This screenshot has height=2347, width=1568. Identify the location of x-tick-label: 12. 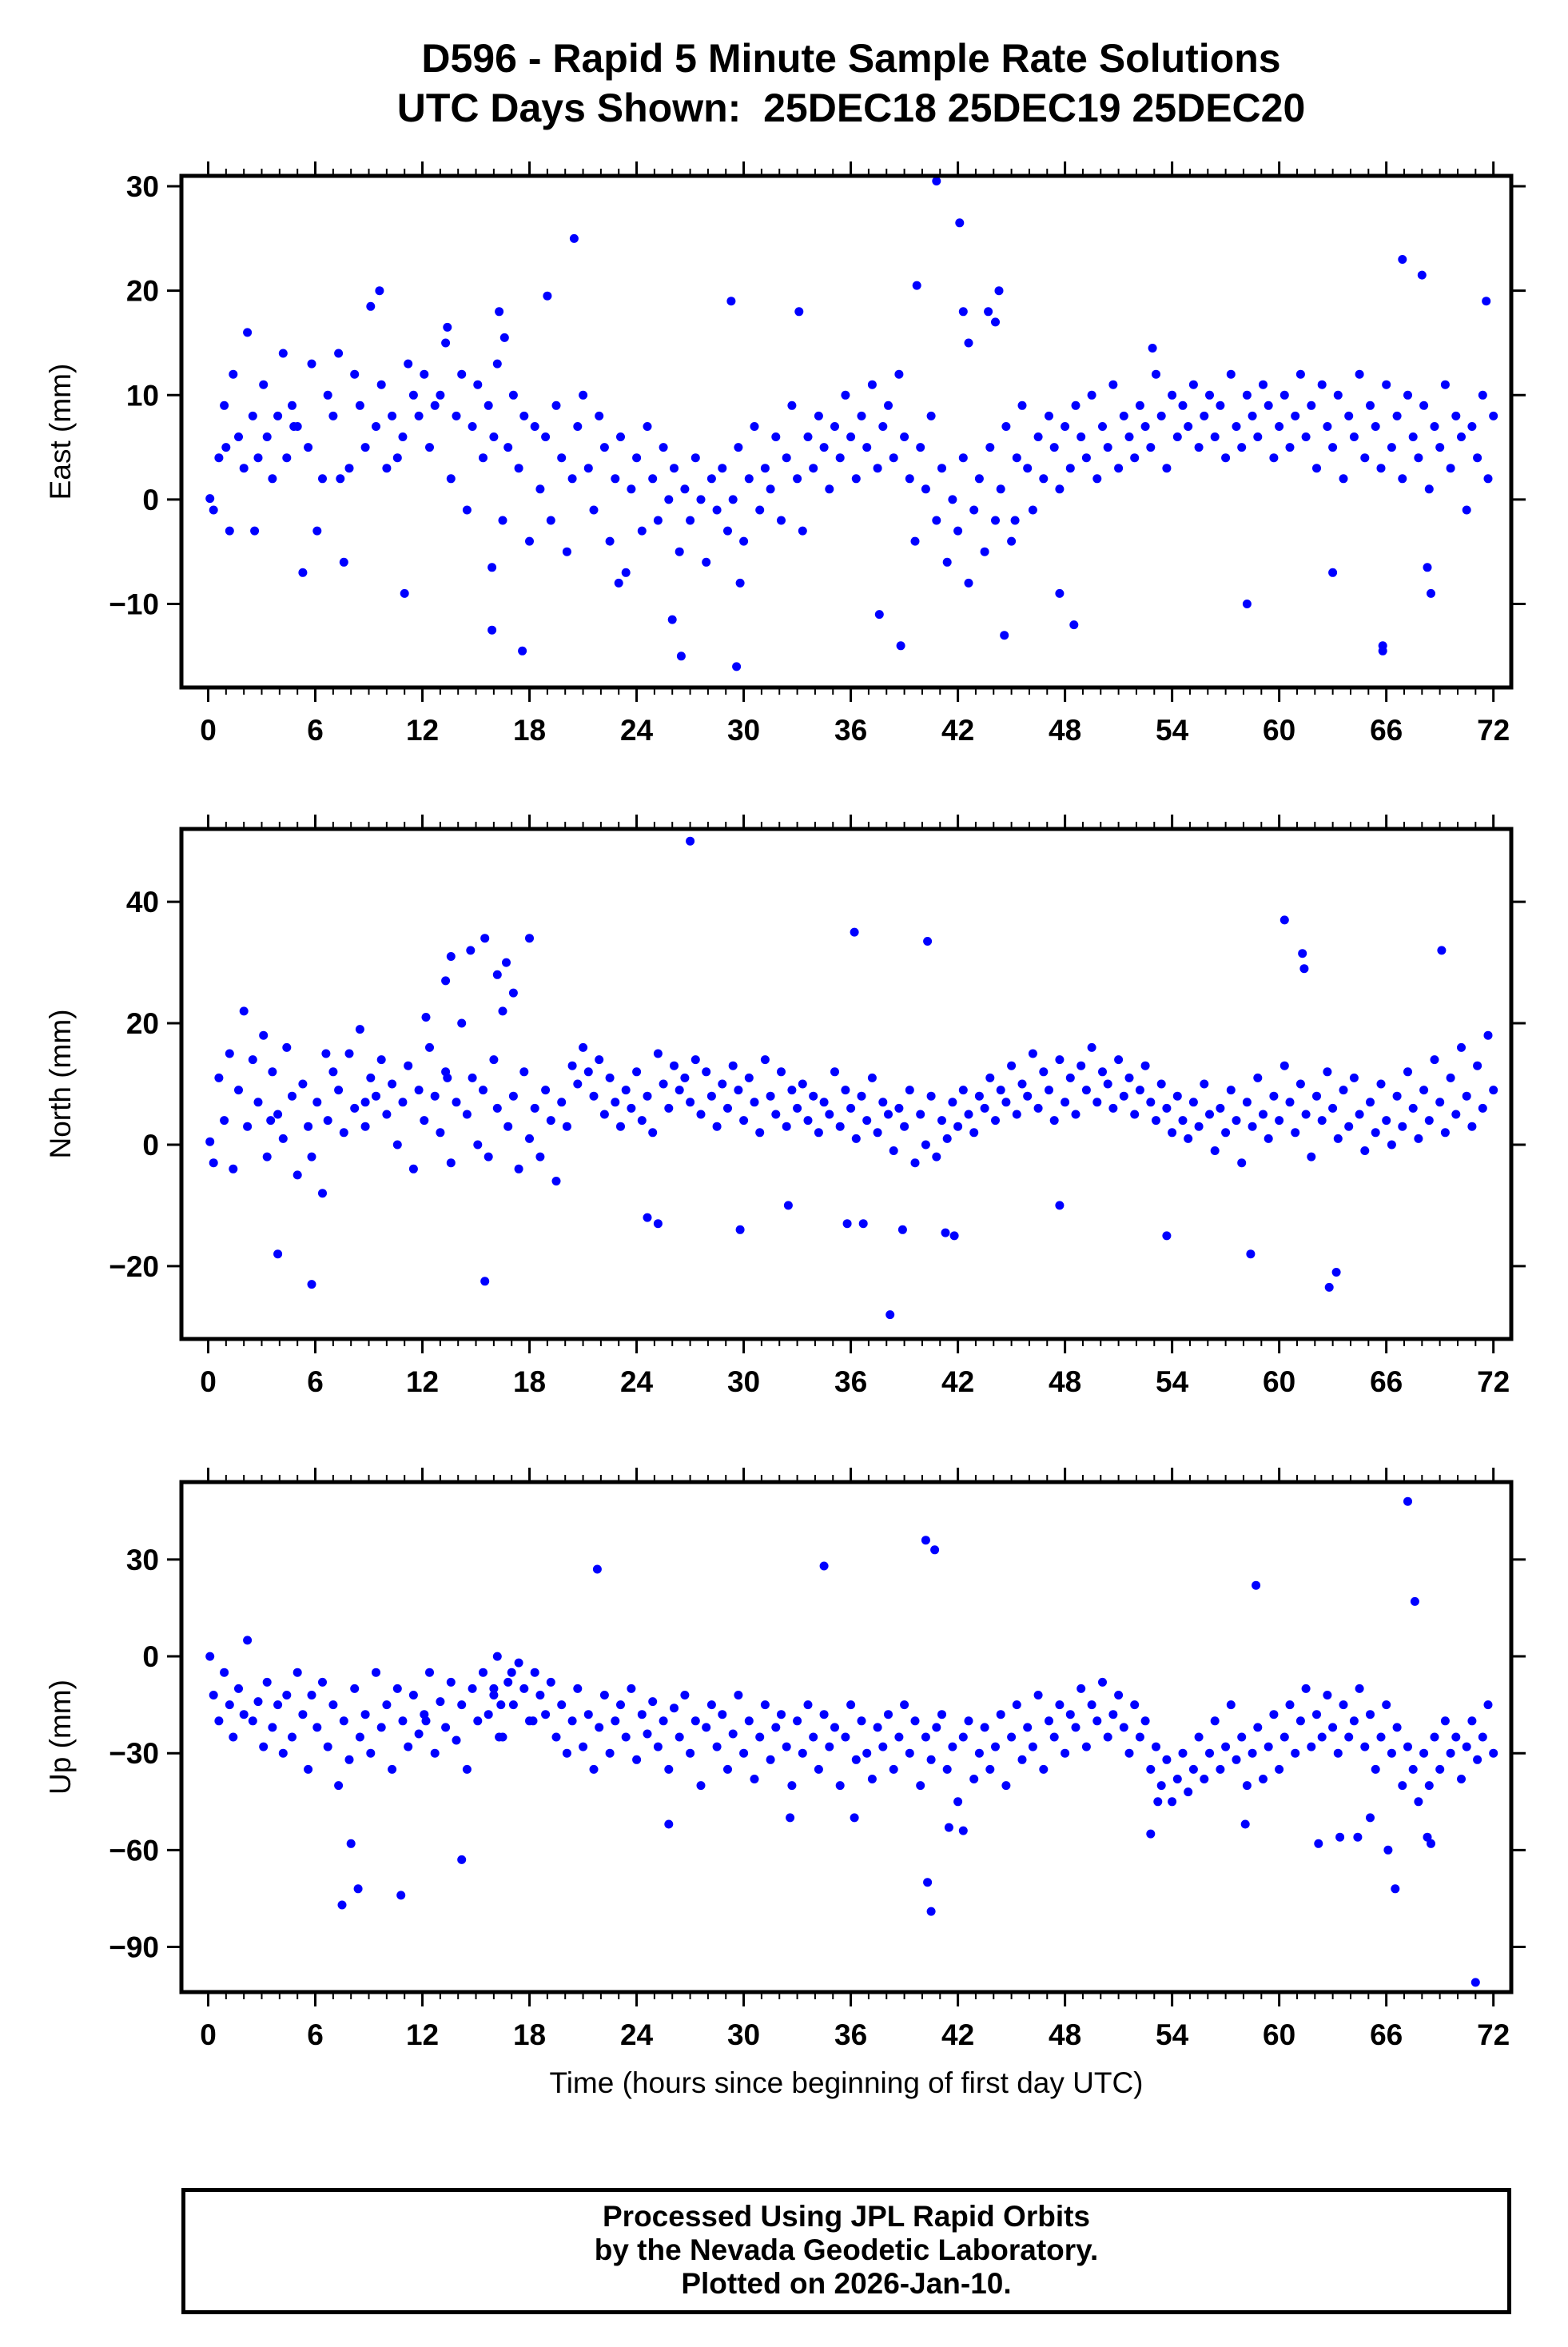
(422, 731).